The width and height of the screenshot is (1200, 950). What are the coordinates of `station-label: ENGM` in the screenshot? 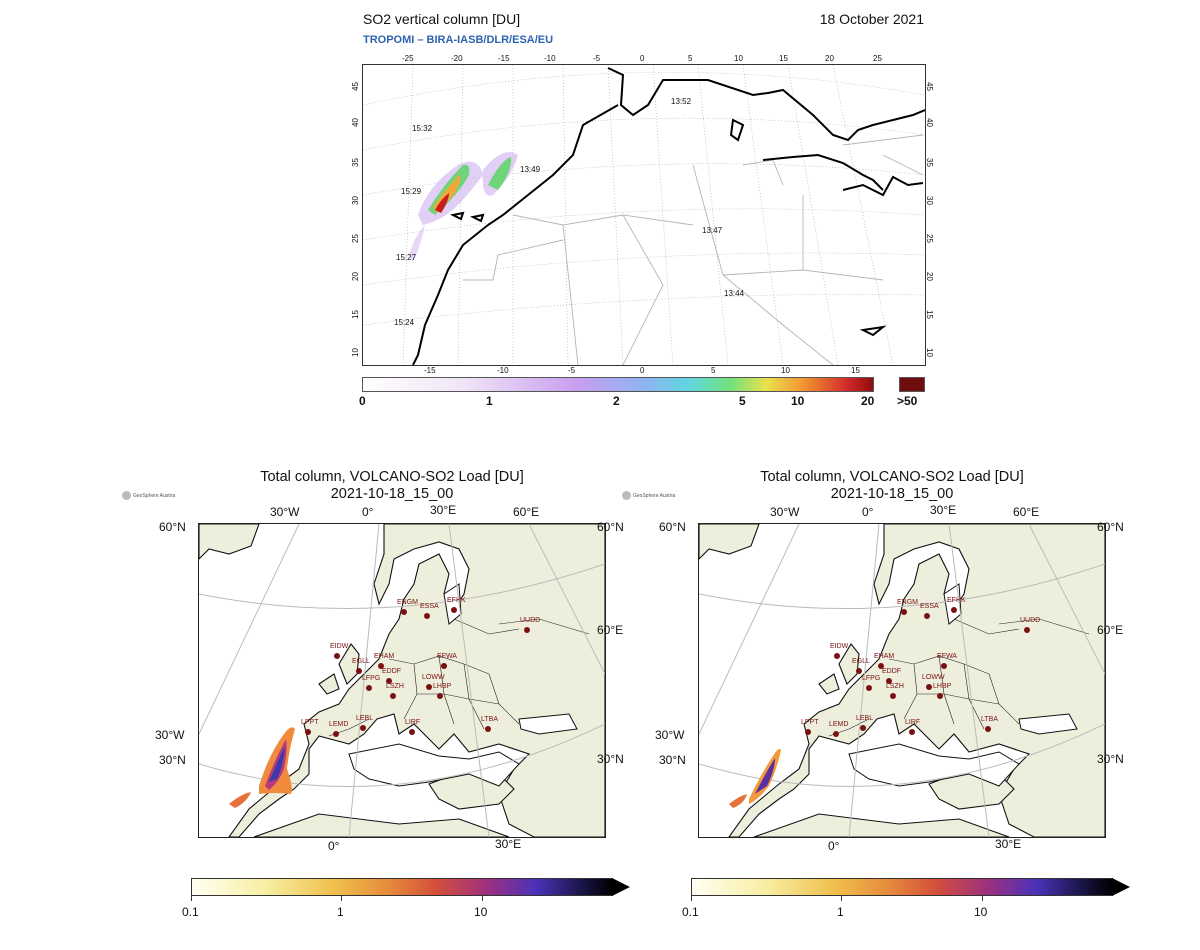 It's located at (407, 602).